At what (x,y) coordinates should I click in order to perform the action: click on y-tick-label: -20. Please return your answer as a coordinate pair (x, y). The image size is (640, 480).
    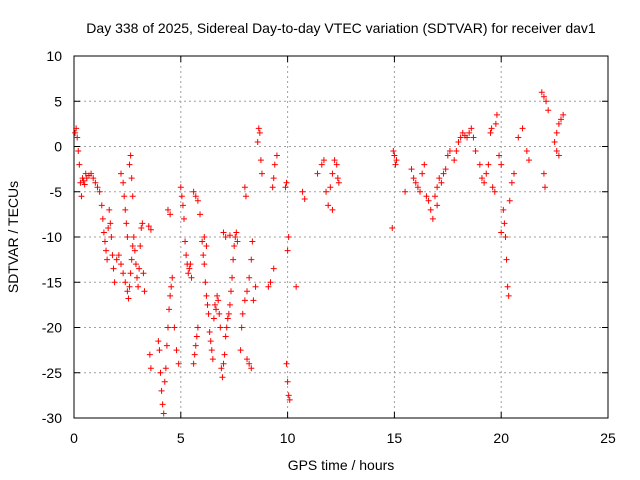
    Looking at the image, I should click on (52, 328).